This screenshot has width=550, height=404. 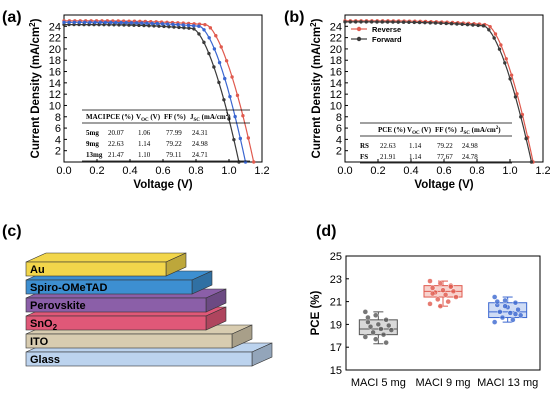 What do you see at coordinates (336, 280) in the screenshot?
I see `y-tick-label: 23` at bounding box center [336, 280].